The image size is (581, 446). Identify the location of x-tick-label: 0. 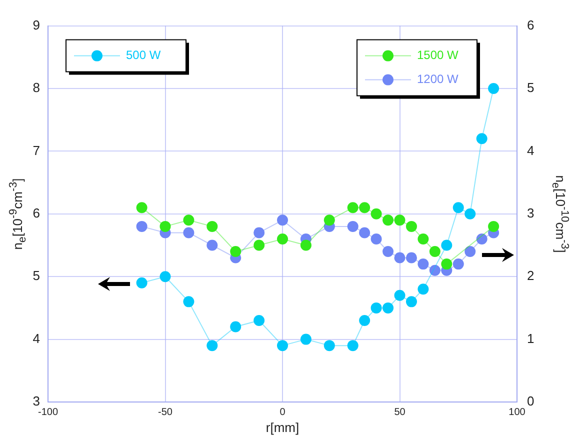
(283, 412).